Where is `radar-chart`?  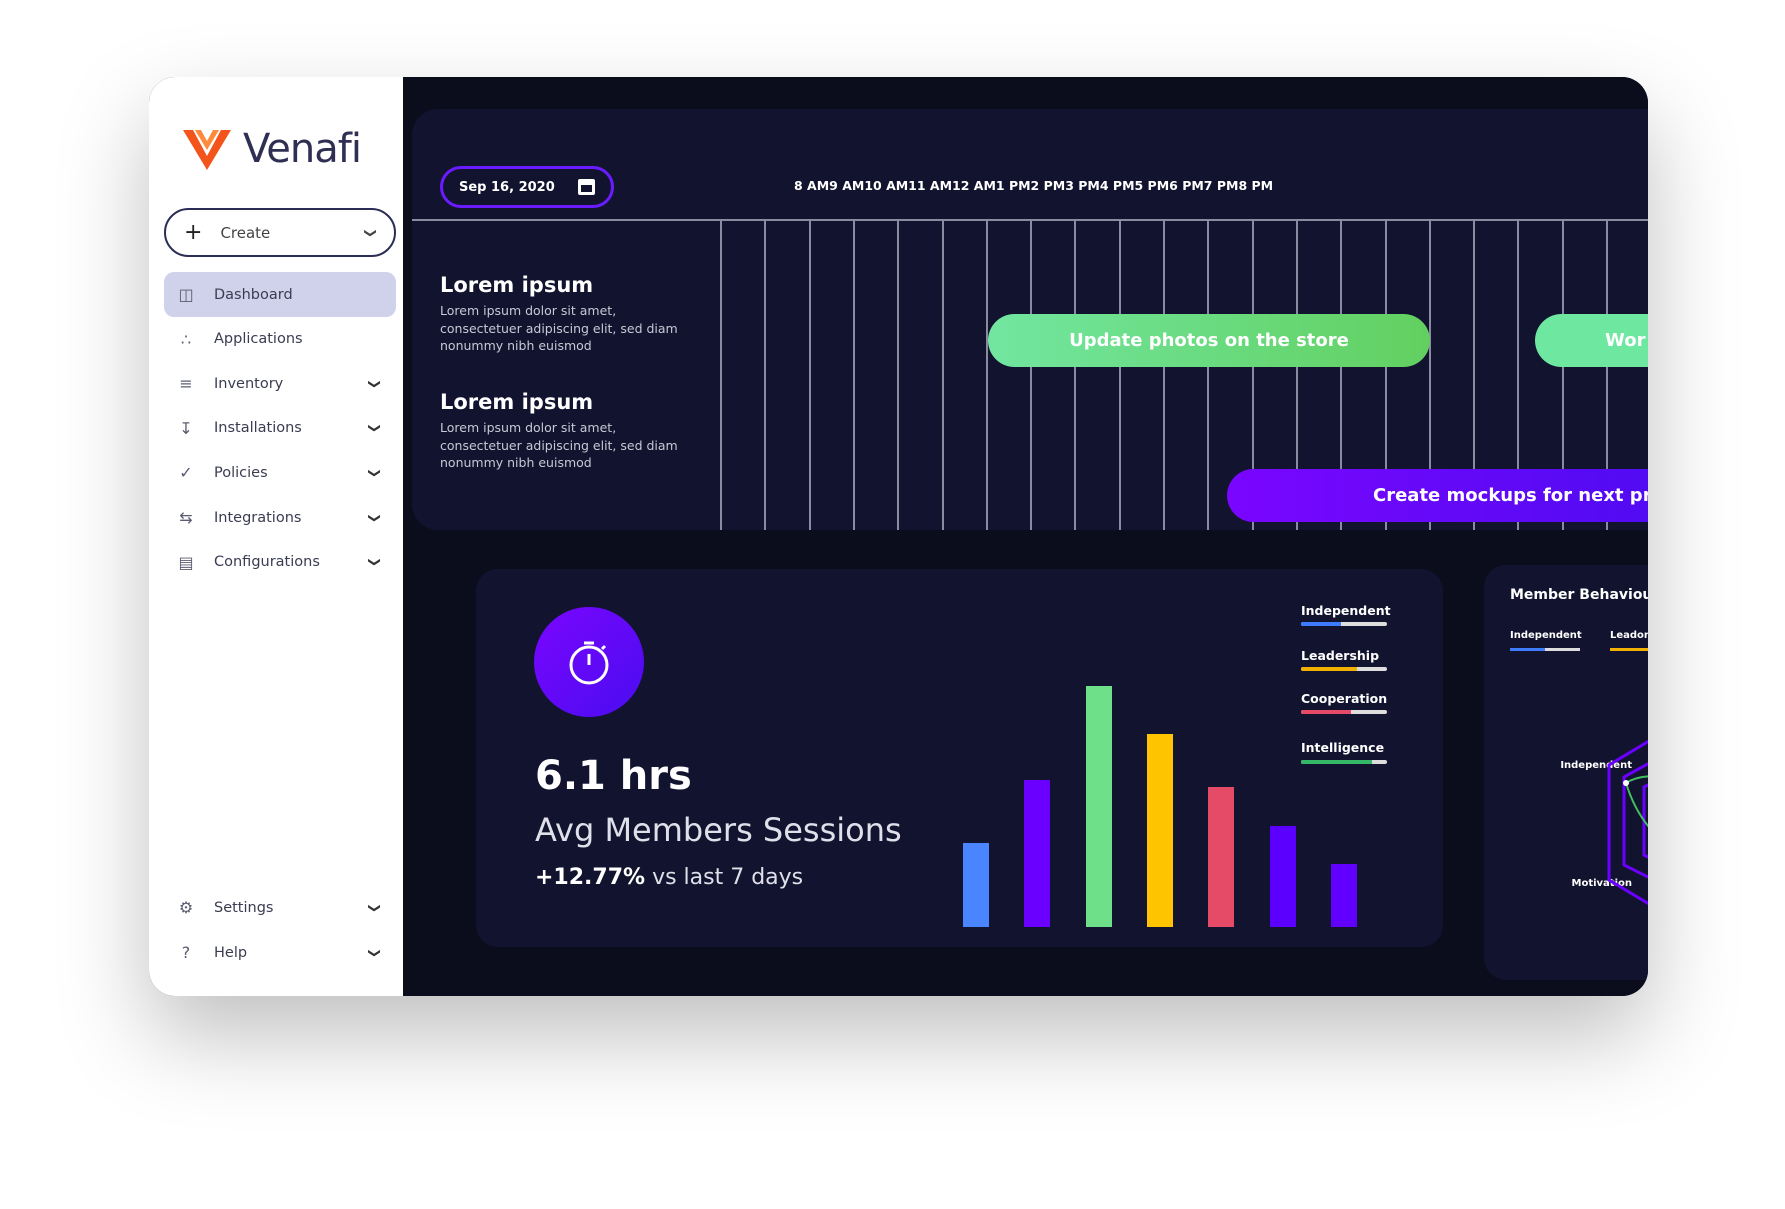
radar-chart is located at coordinates (1627, 822).